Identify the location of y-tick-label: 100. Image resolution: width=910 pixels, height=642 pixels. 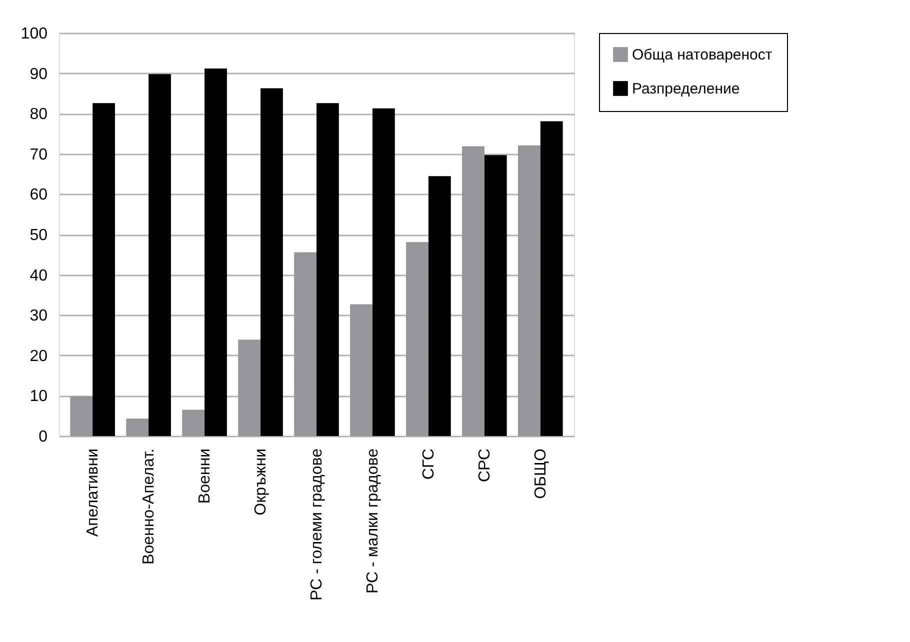
(34, 34).